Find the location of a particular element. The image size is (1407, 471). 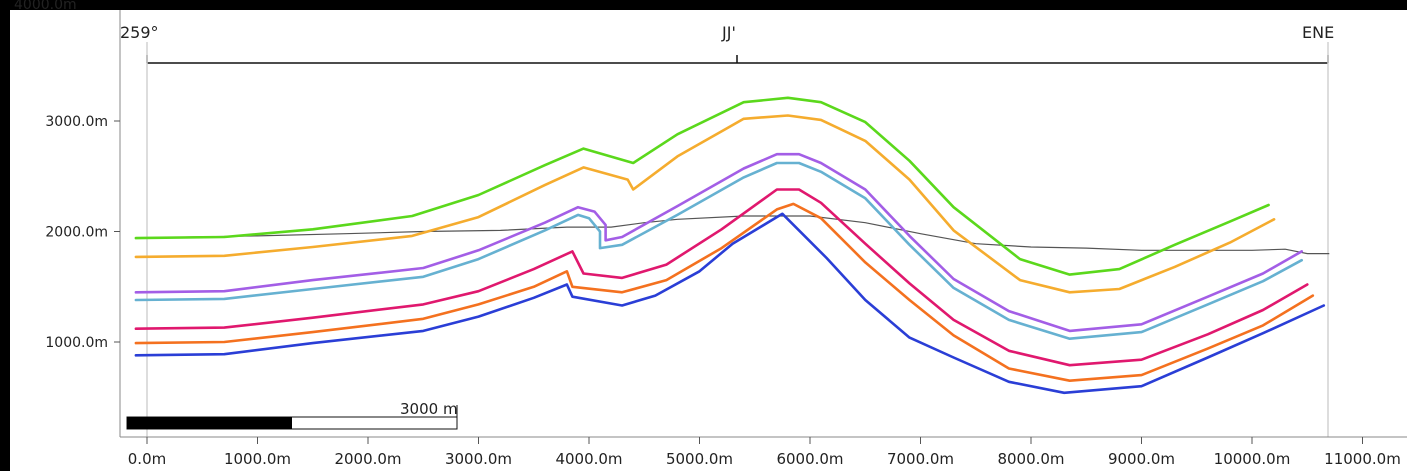

x-tick-label: 11000.0m is located at coordinates (1362, 459).